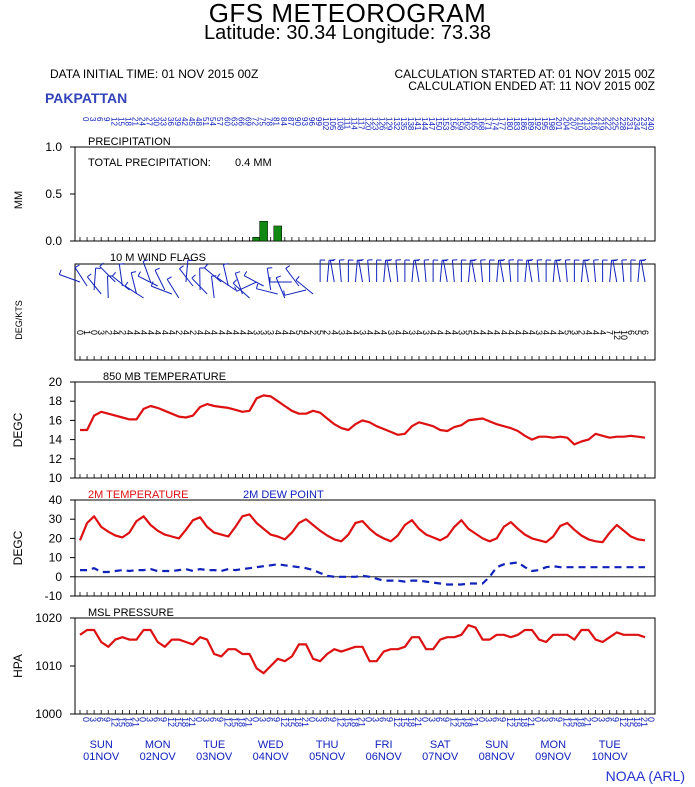  What do you see at coordinates (304, 121) in the screenshot?
I see `top-hour-label: 93` at bounding box center [304, 121].